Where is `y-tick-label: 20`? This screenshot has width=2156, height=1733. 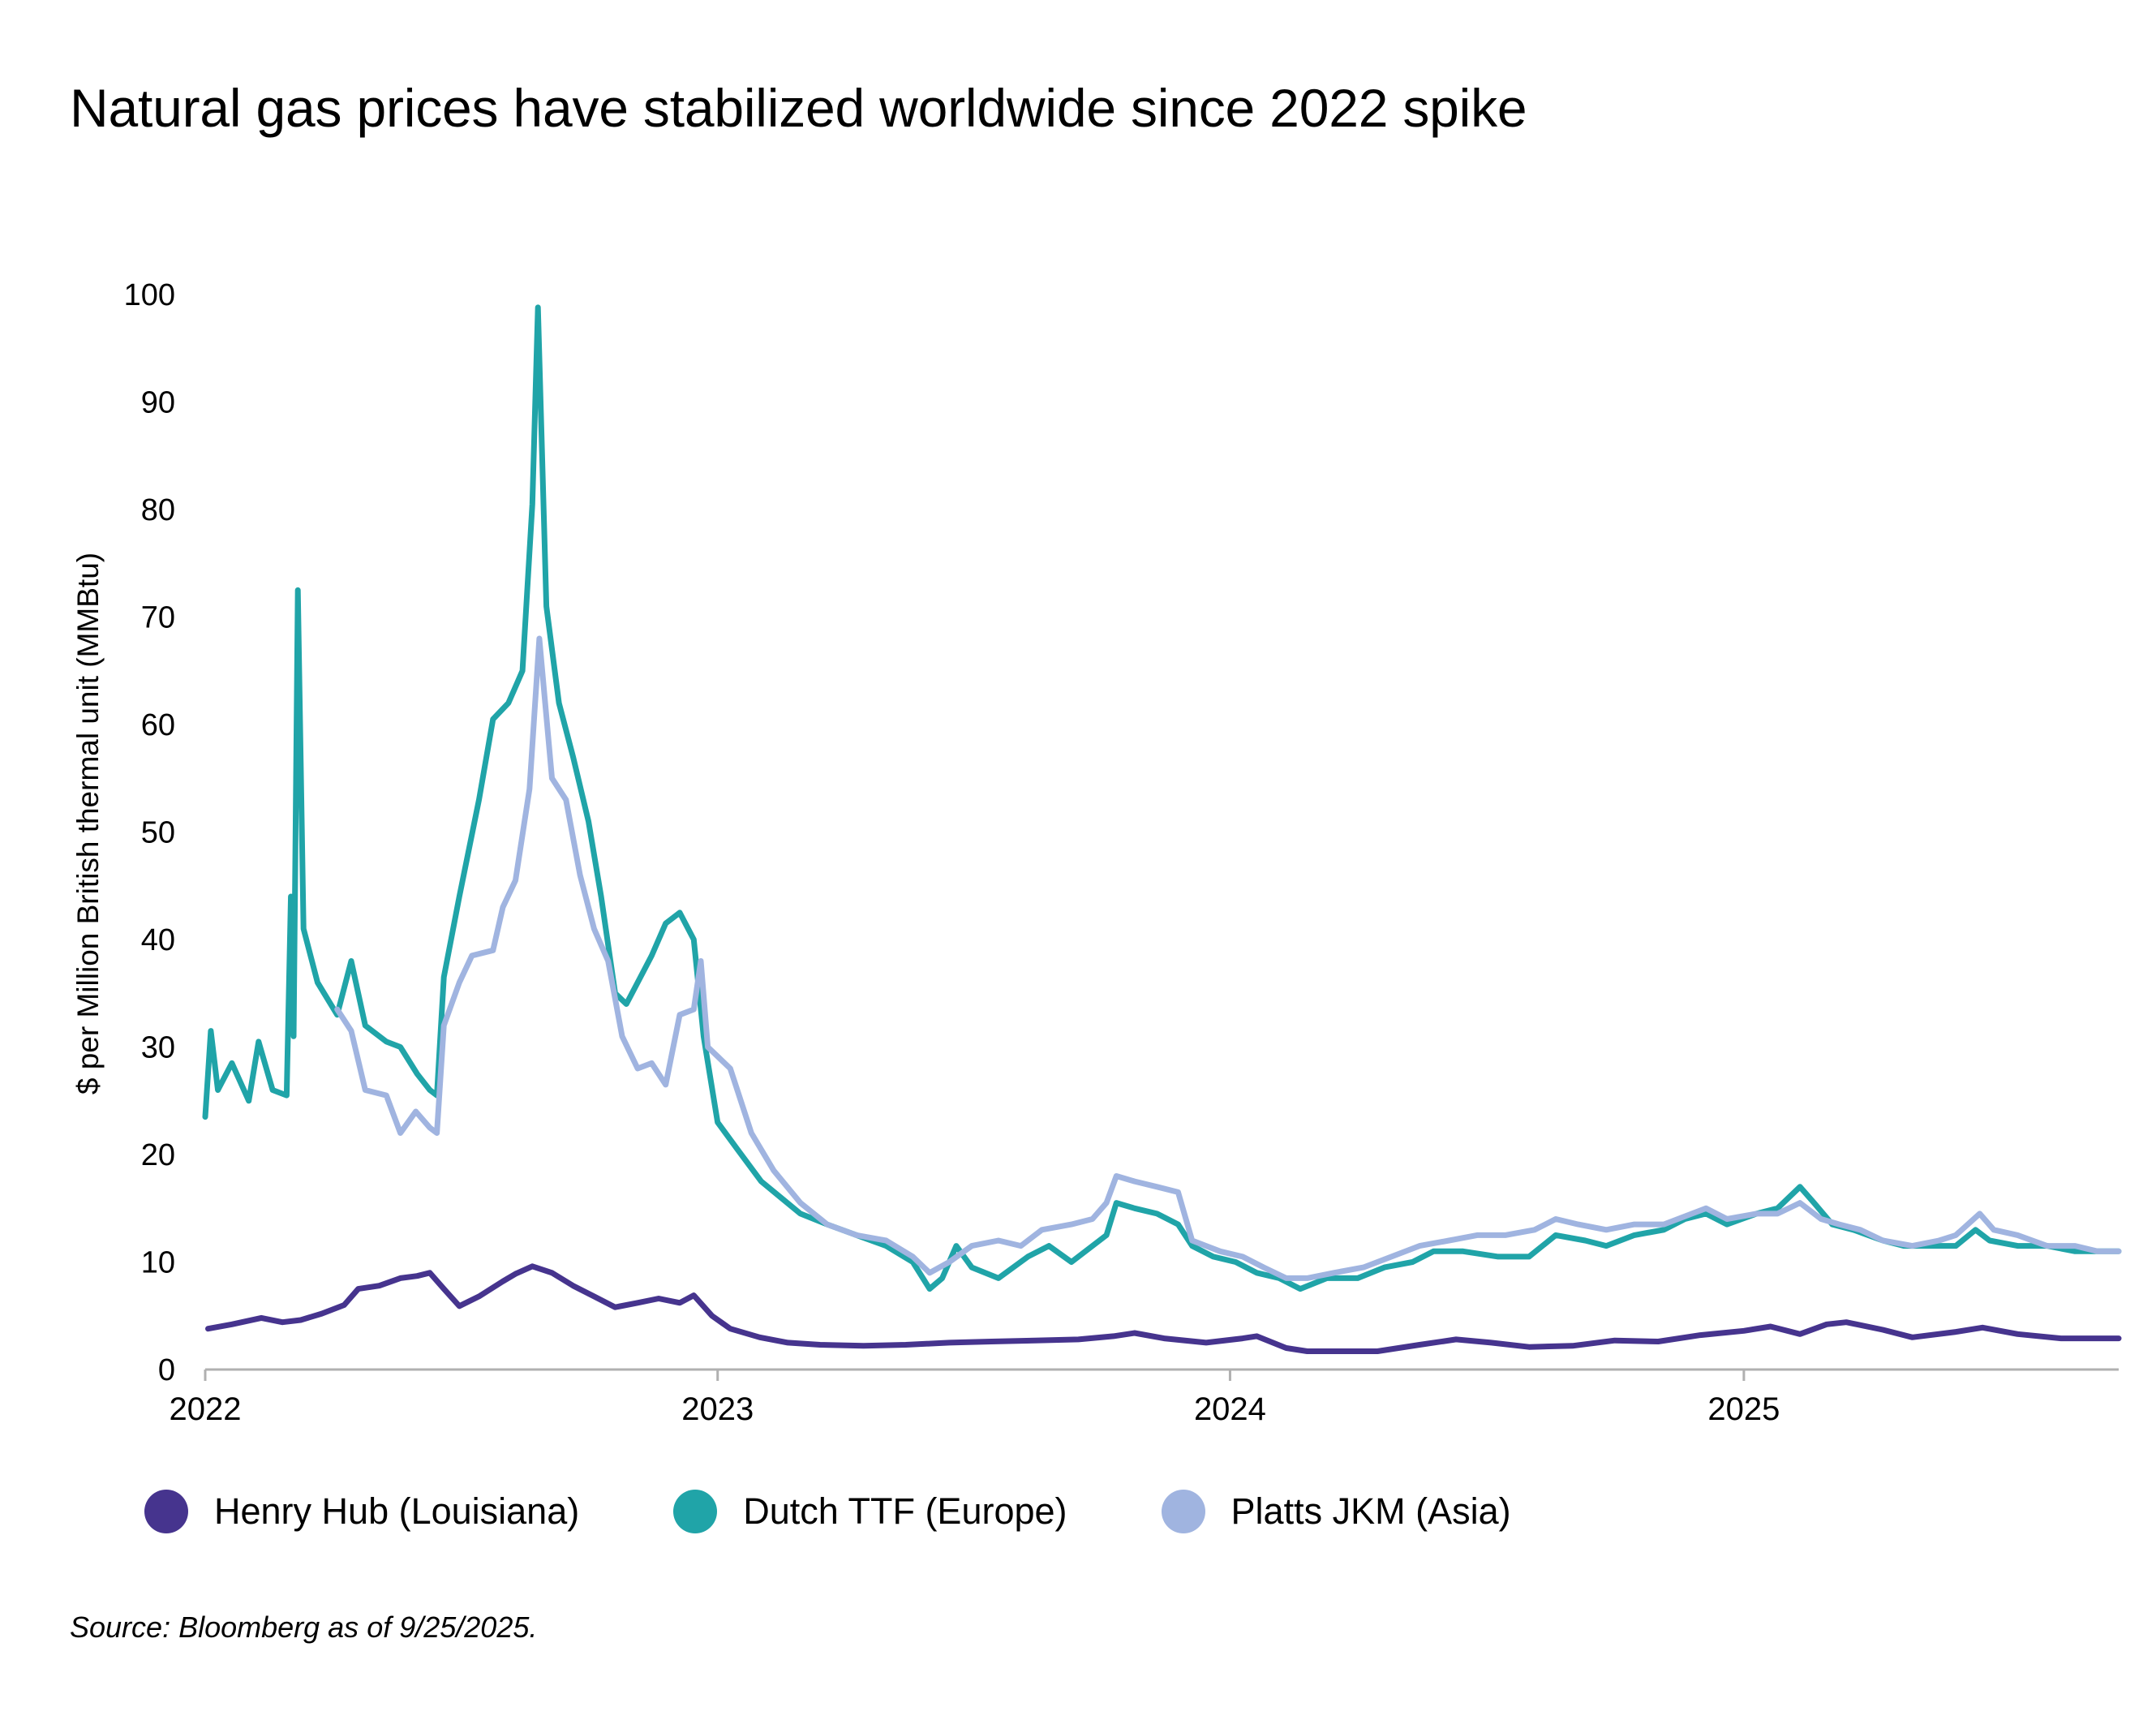 y-tick-label: 20 is located at coordinates (158, 1155).